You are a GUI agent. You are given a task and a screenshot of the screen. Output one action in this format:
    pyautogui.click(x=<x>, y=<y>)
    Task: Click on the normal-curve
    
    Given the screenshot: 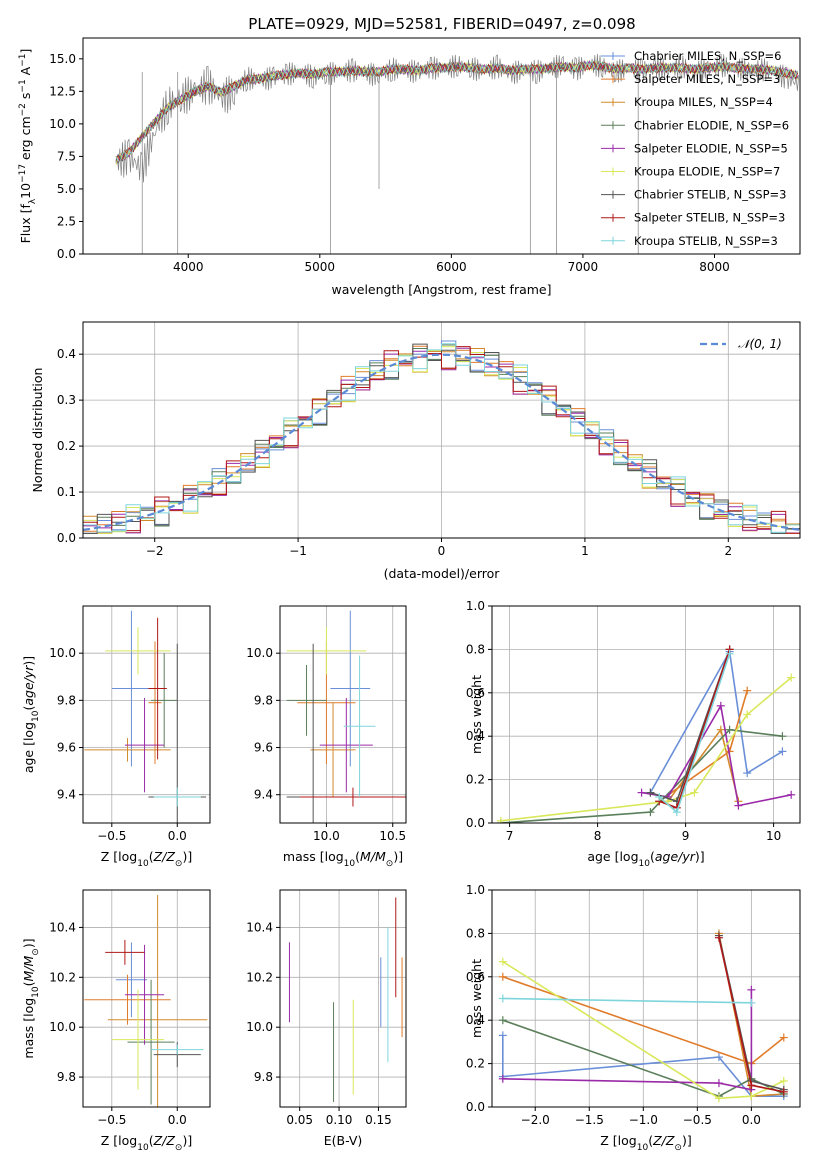 What is the action you would take?
    pyautogui.click(x=441, y=442)
    